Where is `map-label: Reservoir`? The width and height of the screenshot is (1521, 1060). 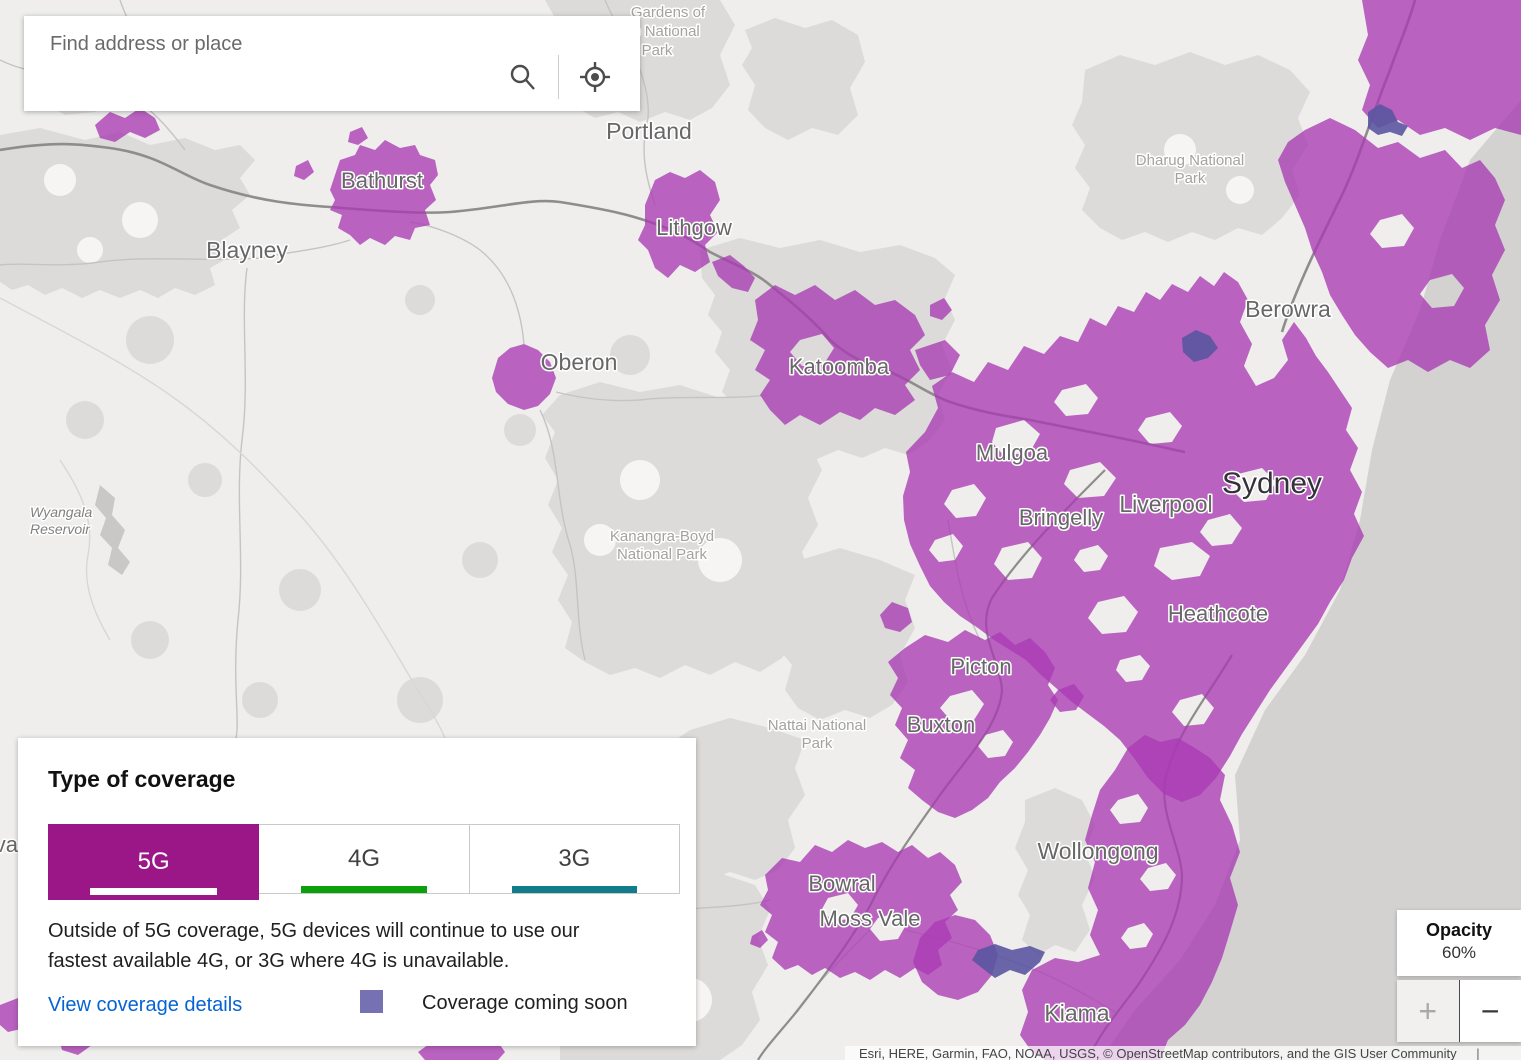
map-label: Reservoir is located at coordinates (60, 529).